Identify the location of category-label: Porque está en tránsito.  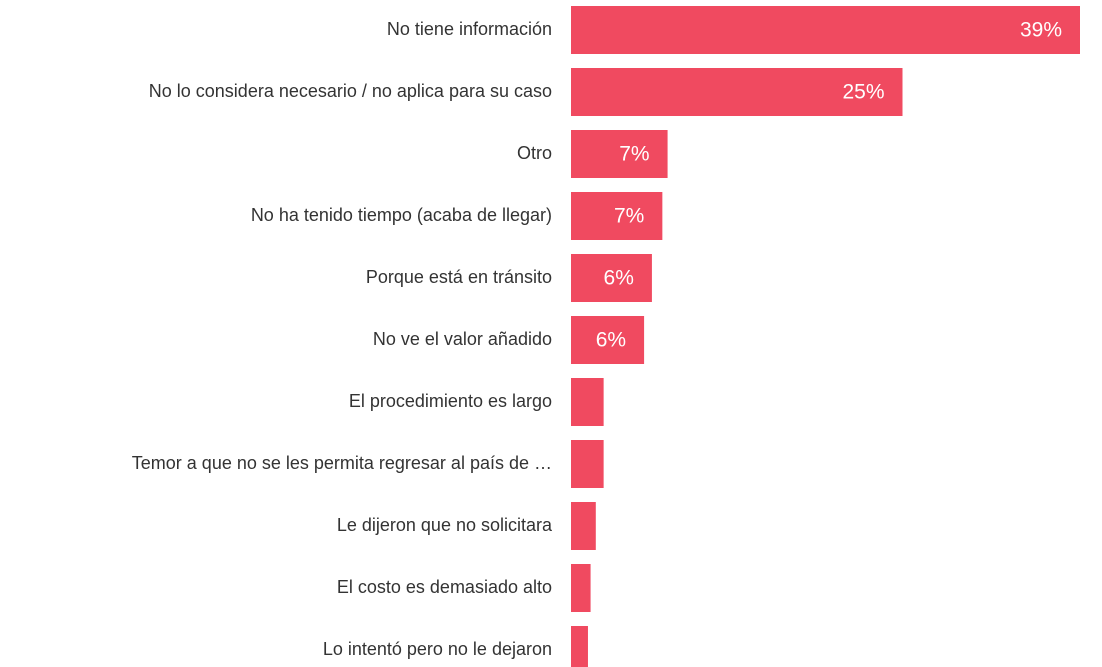
(459, 277).